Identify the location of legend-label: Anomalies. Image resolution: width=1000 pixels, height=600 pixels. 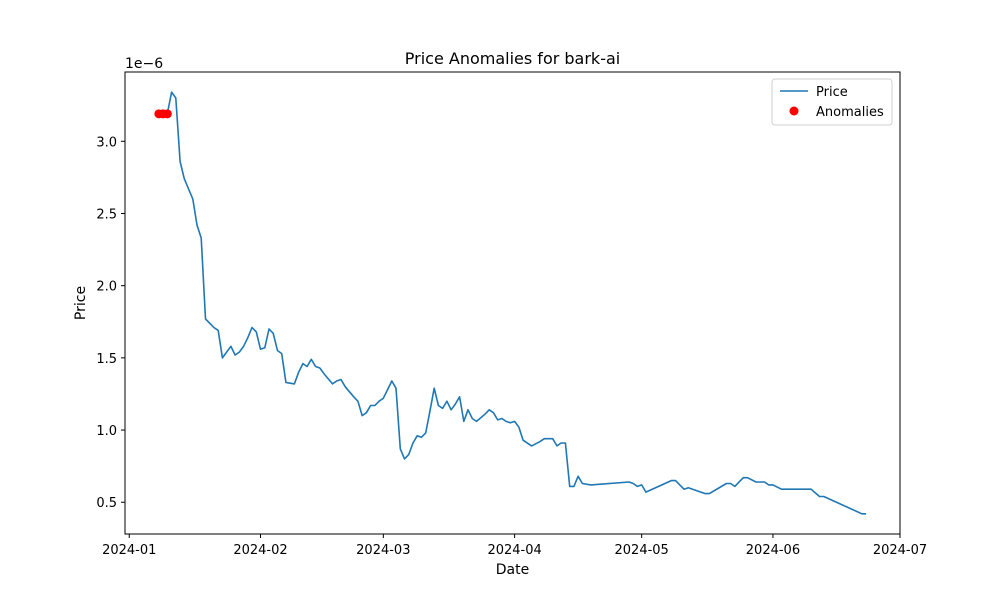
(850, 112).